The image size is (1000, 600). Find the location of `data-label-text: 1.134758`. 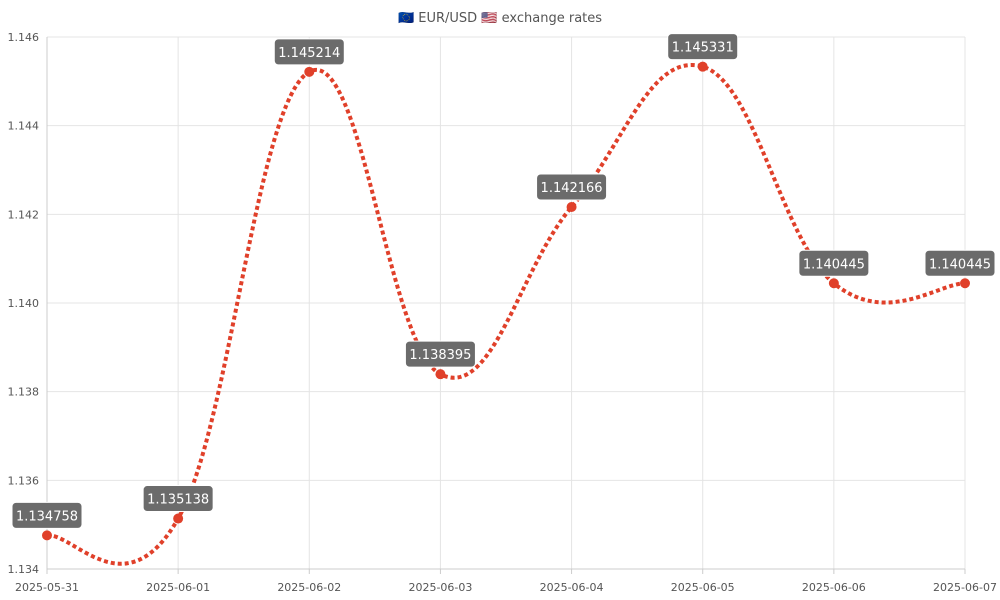

data-label-text: 1.134758 is located at coordinates (47, 516).